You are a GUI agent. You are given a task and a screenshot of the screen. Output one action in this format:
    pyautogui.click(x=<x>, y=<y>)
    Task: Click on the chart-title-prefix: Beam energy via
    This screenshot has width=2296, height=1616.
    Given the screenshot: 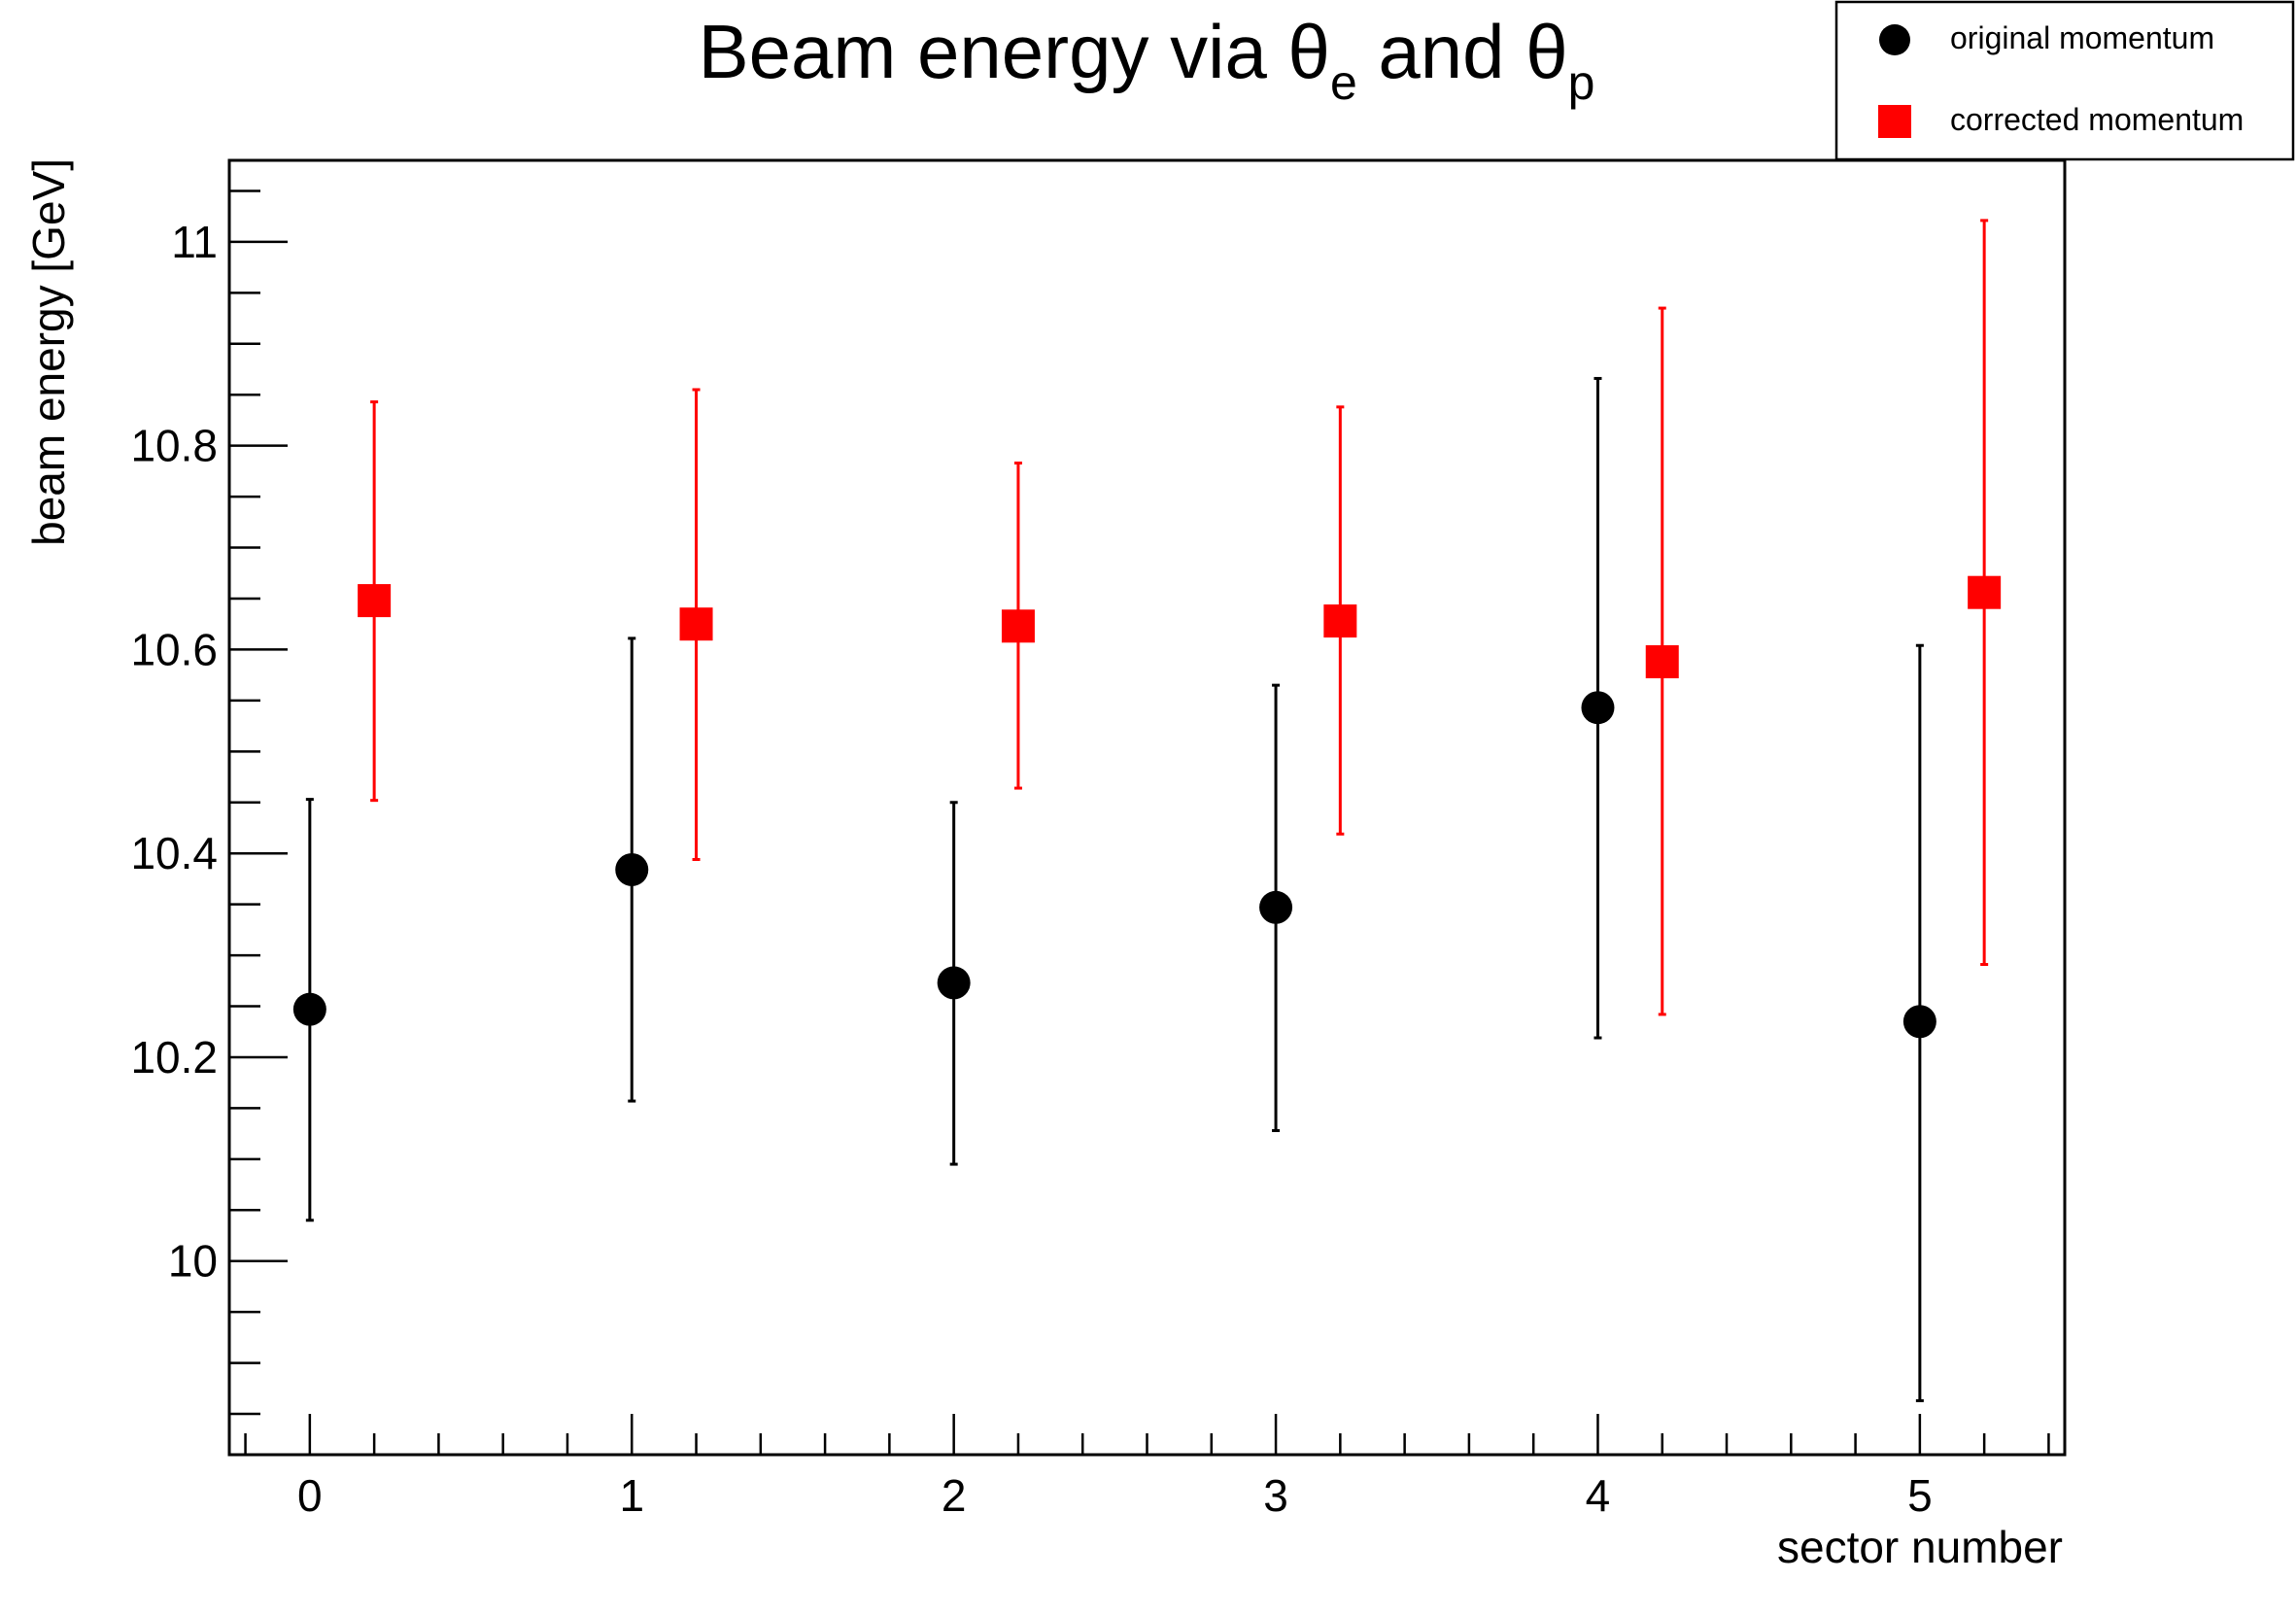 What is the action you would take?
    pyautogui.click(x=993, y=52)
    